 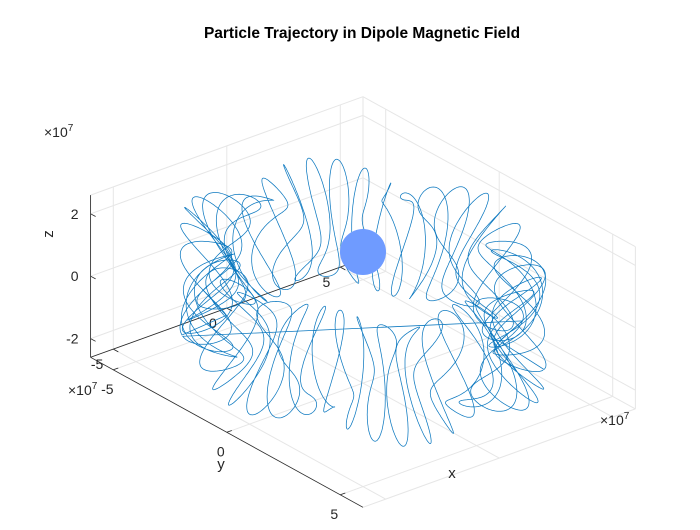 What do you see at coordinates (75, 214) in the screenshot?
I see `z-tick-label: 2` at bounding box center [75, 214].